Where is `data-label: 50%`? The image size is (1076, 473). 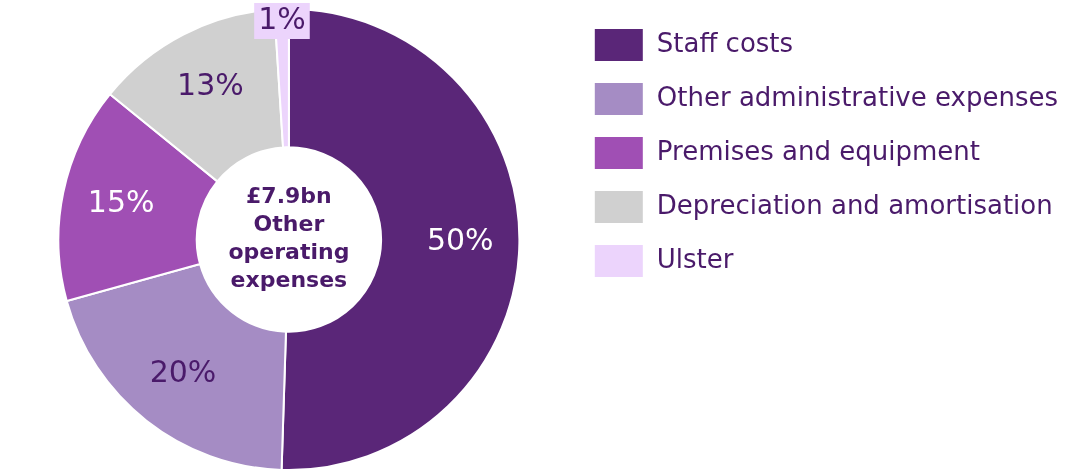
data-label: 50% is located at coordinates (460, 240).